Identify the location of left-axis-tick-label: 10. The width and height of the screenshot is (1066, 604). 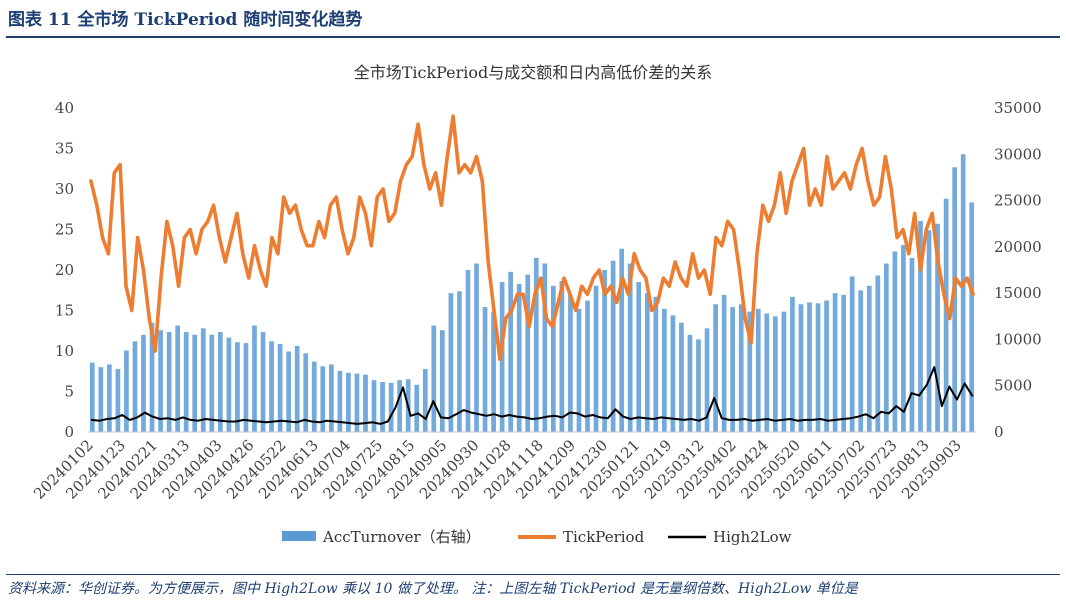
(64, 351).